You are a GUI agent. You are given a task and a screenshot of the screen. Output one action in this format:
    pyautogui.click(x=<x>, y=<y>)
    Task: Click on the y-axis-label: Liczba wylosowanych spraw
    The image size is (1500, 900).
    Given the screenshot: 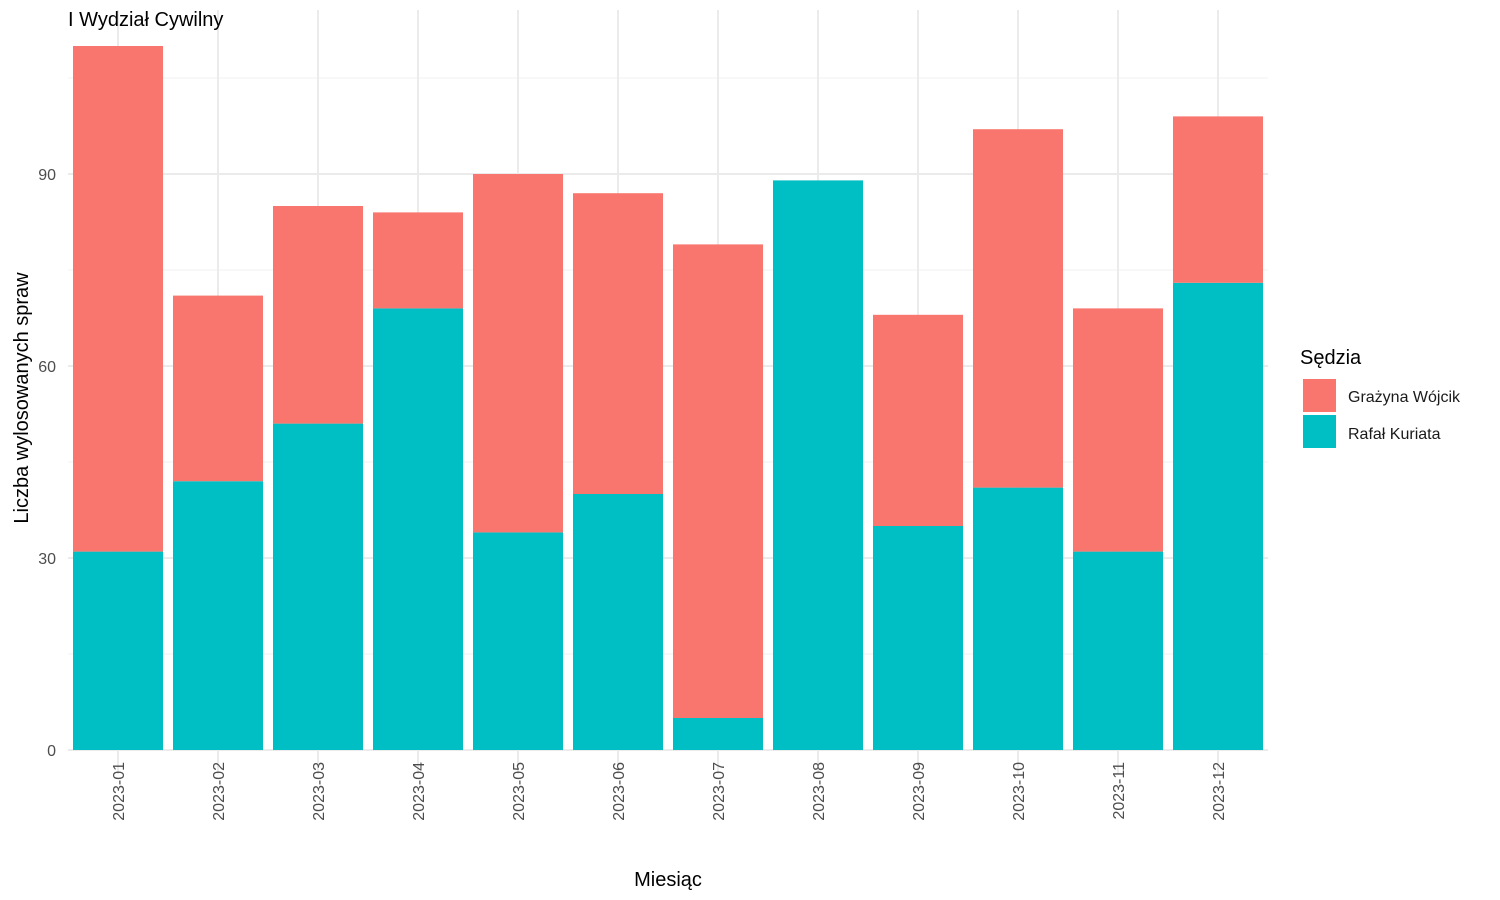 What is the action you would take?
    pyautogui.click(x=22, y=398)
    